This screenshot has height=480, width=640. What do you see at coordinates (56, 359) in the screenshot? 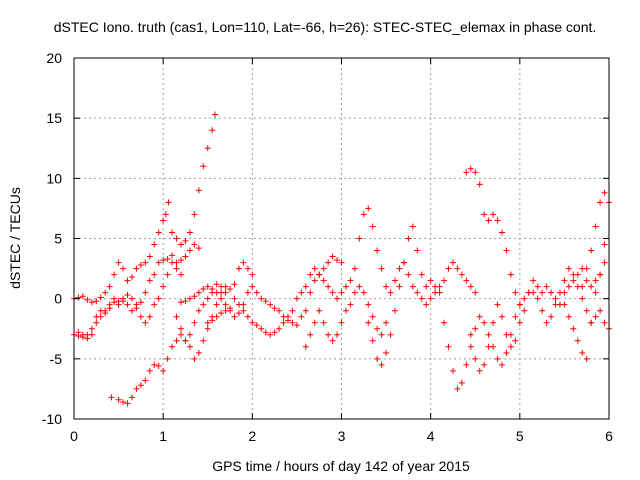
I see `y-tick-label: -5` at bounding box center [56, 359].